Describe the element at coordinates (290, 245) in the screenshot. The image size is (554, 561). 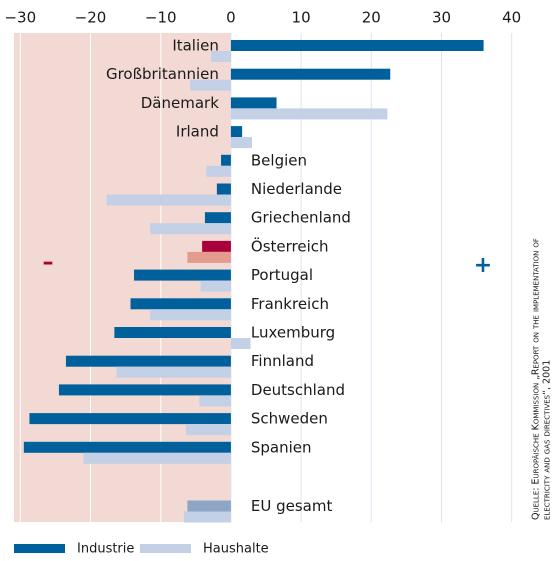
I see `category-label: Österreich` at that location.